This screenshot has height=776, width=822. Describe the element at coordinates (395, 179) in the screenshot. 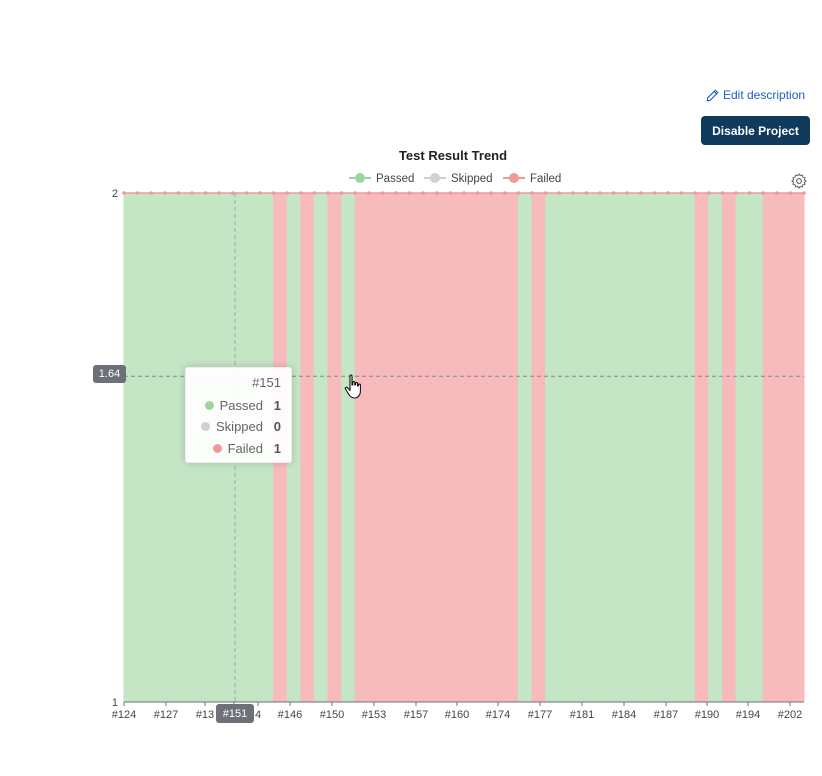

I see `legend-label: Passed` at that location.